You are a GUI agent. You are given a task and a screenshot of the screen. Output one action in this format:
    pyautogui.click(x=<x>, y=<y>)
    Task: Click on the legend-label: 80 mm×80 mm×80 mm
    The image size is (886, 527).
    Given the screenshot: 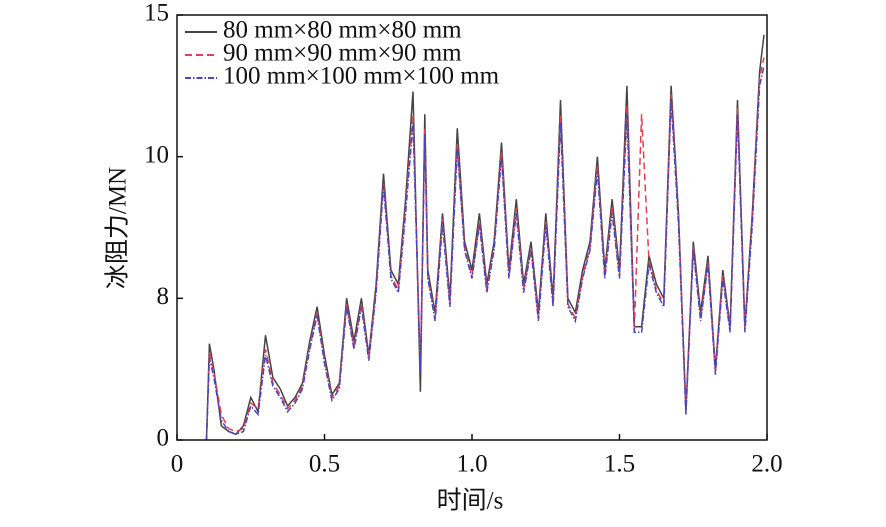 What is the action you would take?
    pyautogui.click(x=342, y=30)
    